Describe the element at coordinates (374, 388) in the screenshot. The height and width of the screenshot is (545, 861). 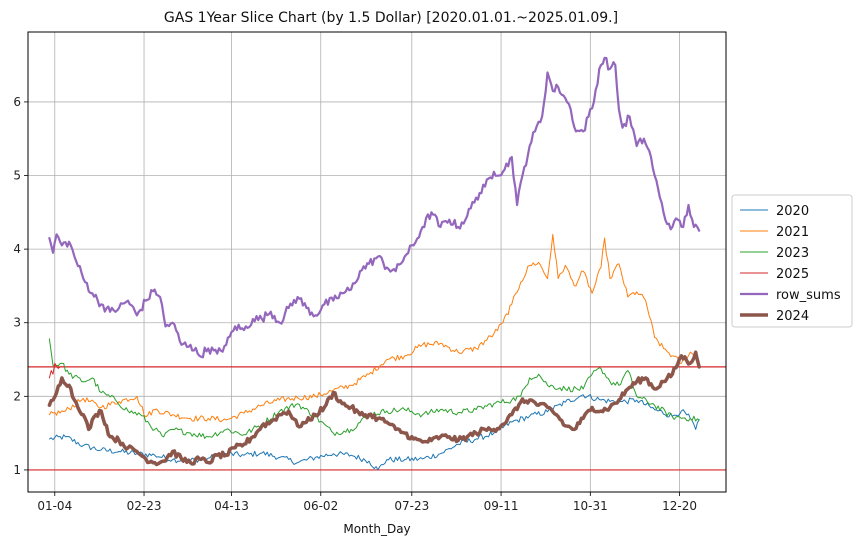
I see `series-line-2023` at that location.